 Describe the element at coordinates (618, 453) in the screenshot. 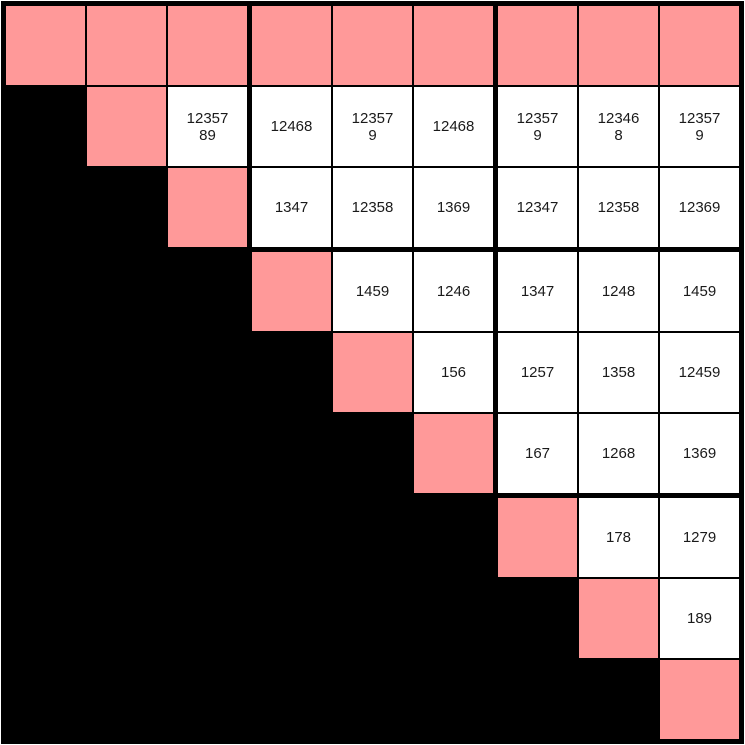

I see `candidate-cell: 1268` at that location.